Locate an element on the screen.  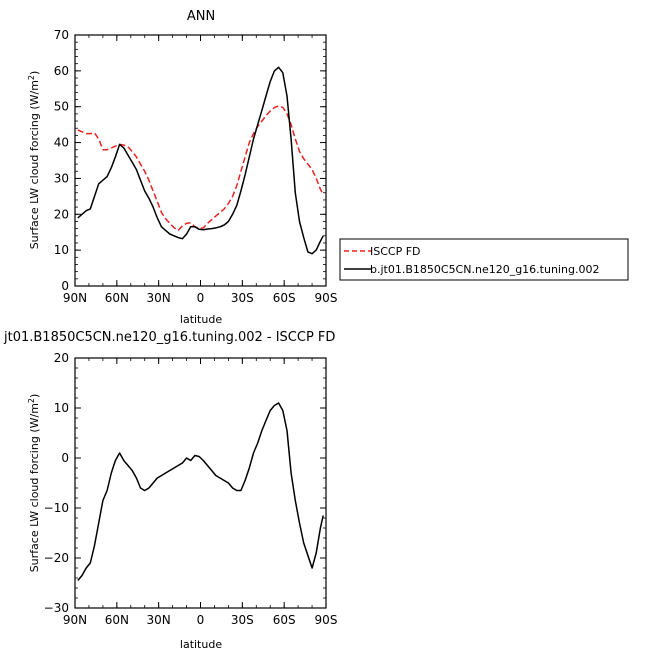
bottom-x-tick-label: 30N is located at coordinates (159, 620).